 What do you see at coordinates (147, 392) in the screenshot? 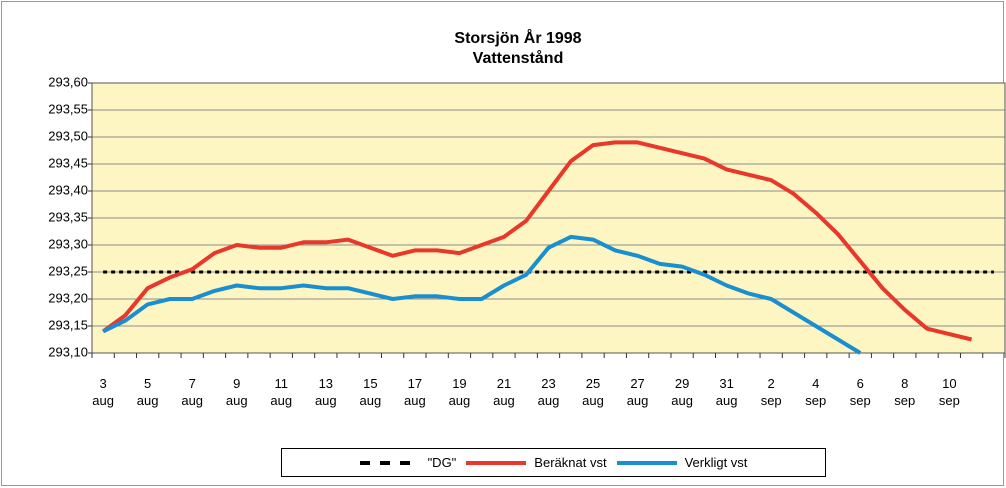
I see `x-tick-label: 5 aug` at bounding box center [147, 392].